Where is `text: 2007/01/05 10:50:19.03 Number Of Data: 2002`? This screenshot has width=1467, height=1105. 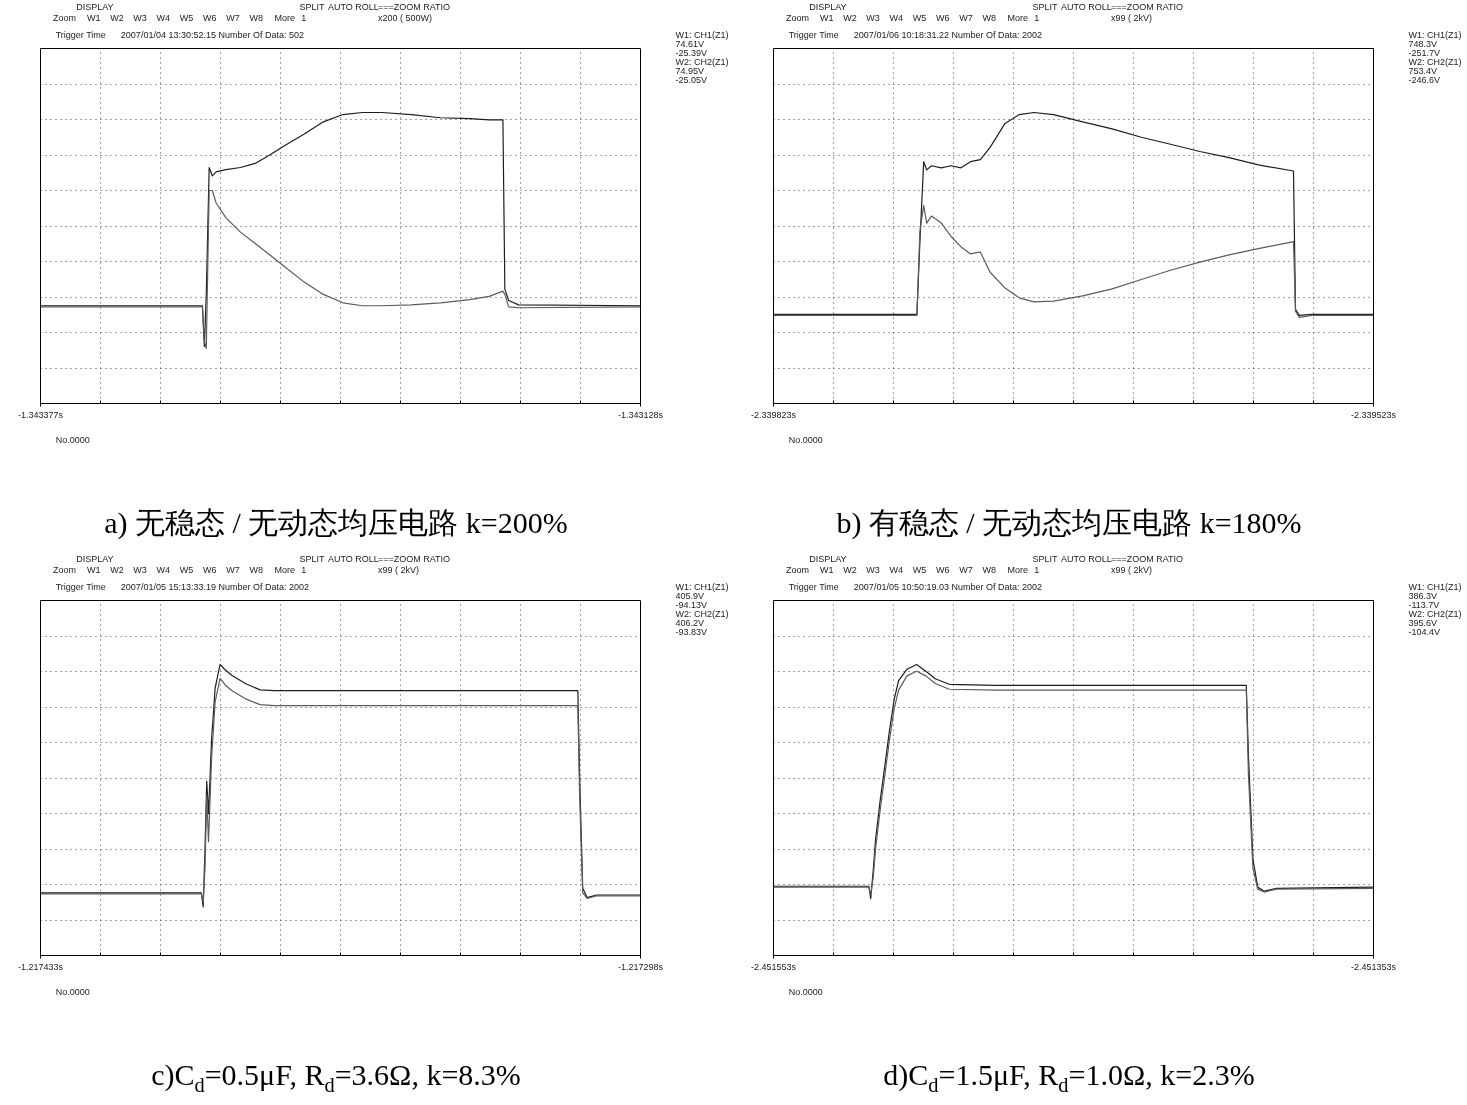
text: 2007/01/05 10:50:19.03 Number Of Data: 2002 is located at coordinates (947, 586).